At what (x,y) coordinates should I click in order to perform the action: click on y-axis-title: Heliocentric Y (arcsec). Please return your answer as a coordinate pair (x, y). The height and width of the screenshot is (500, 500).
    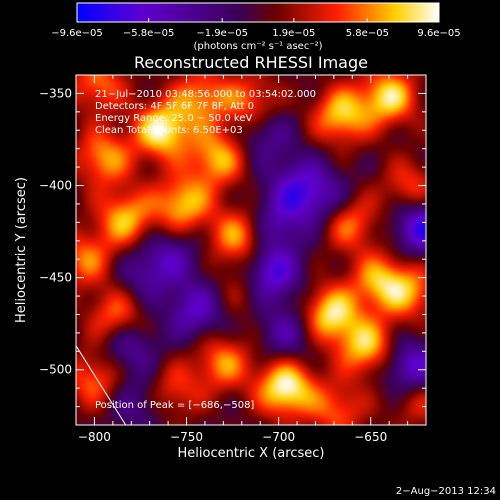
    Looking at the image, I should click on (21, 250).